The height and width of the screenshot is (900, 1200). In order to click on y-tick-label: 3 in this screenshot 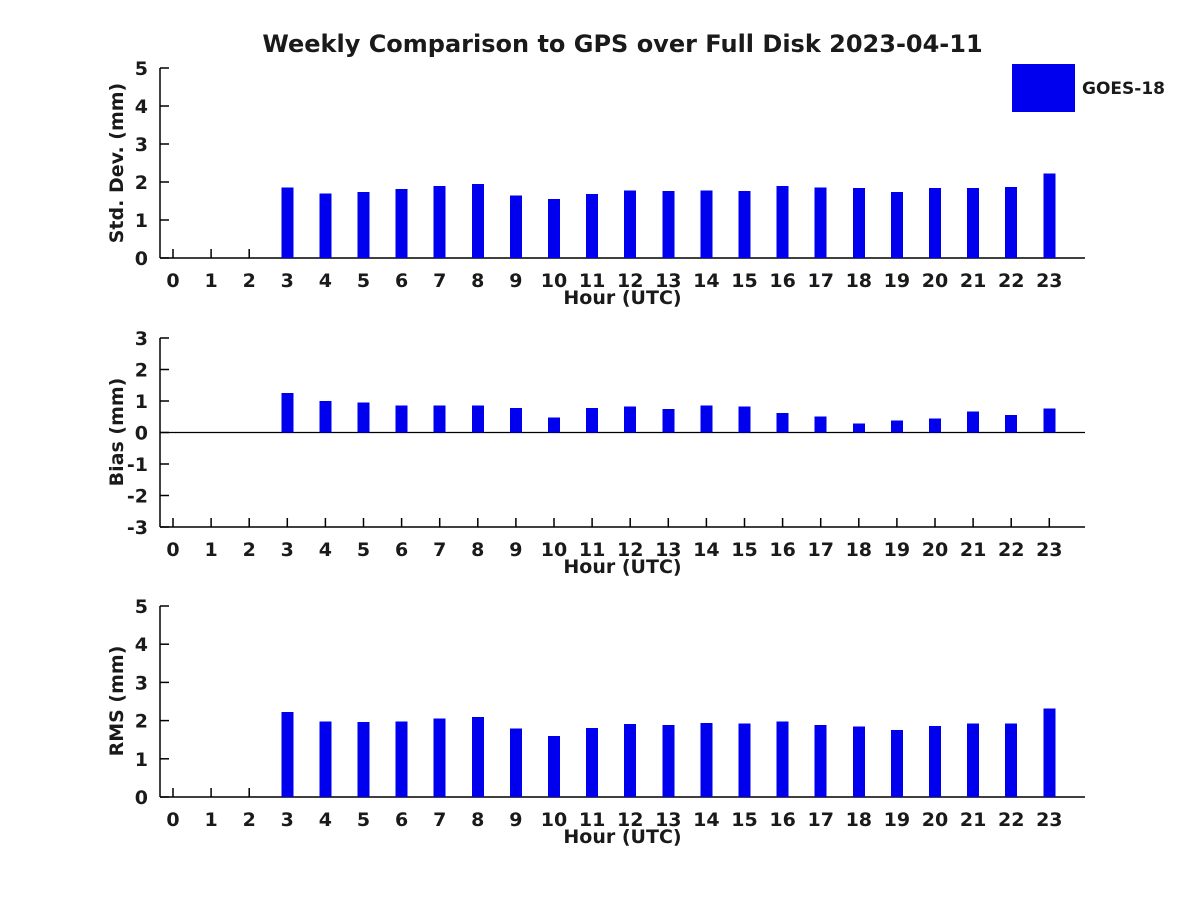, I will do `click(141, 683)`.